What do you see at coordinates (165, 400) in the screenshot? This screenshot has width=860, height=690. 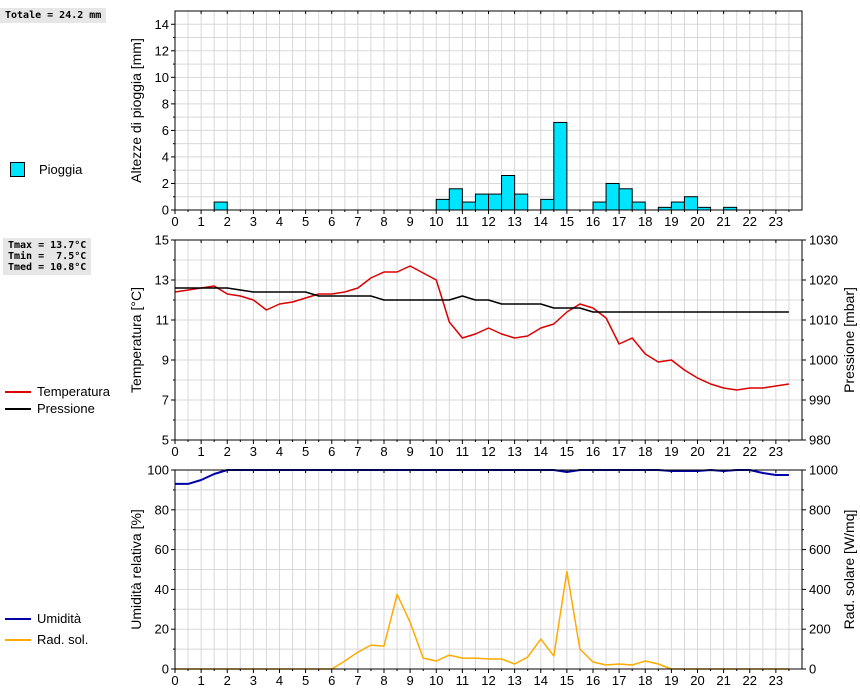 I see `y-tick-label: 7` at bounding box center [165, 400].